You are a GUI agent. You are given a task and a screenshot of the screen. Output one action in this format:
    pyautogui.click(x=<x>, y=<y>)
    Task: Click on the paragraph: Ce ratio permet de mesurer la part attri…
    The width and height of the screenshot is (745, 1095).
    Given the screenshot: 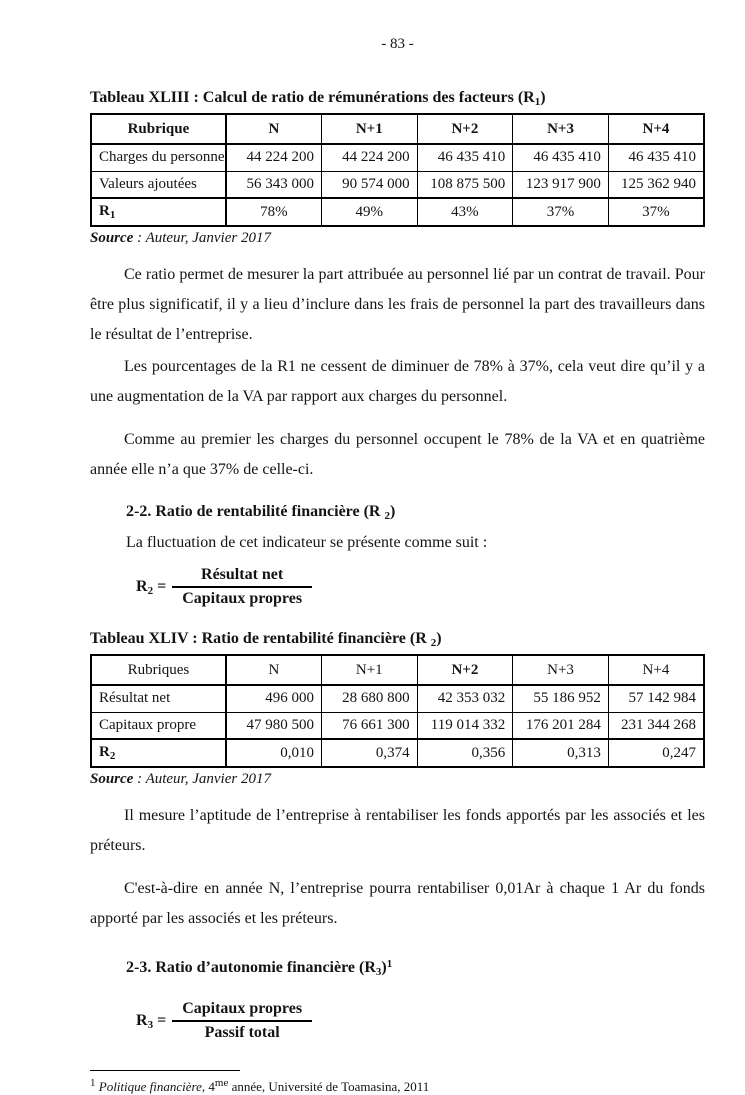 What is the action you would take?
    pyautogui.click(x=397, y=304)
    